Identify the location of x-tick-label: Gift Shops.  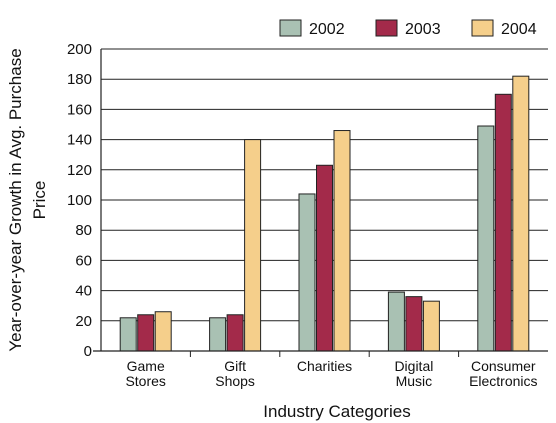
(235, 373).